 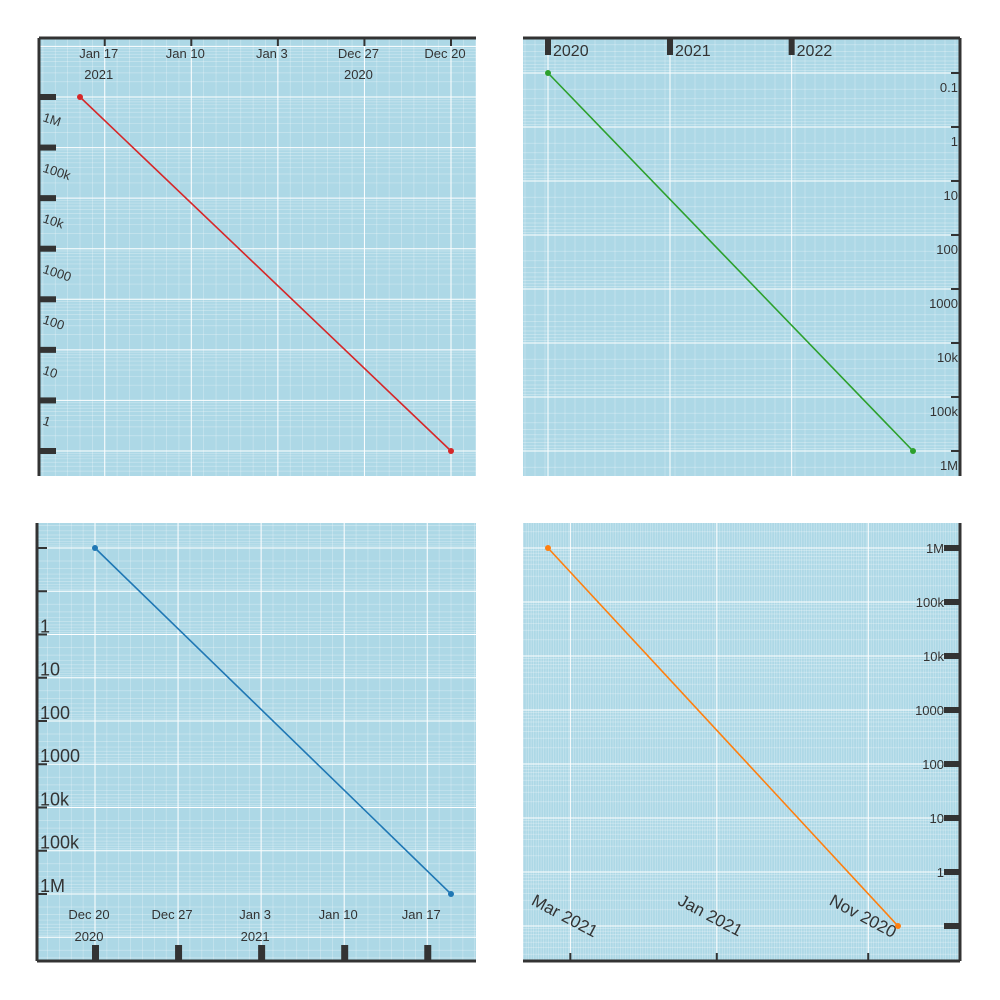 I want to click on y-tick-label: 0.1, so click(x=949, y=87).